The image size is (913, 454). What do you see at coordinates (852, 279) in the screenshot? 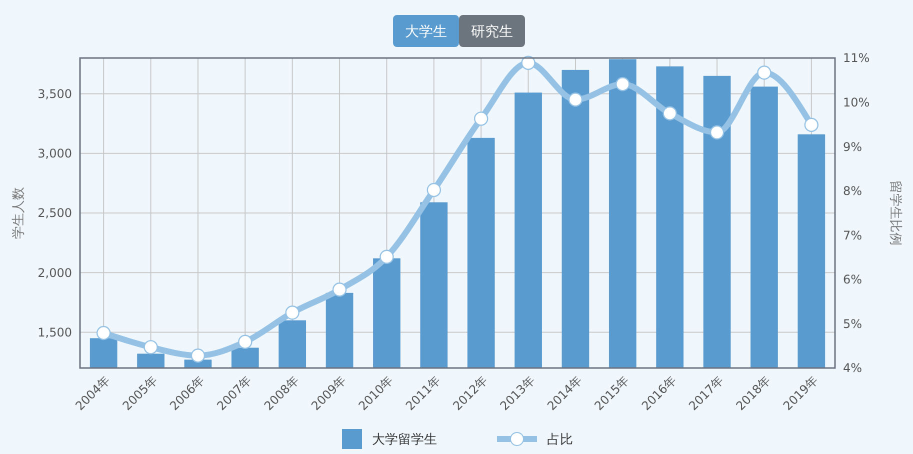
I see `y2-tick-label: 6%` at bounding box center [852, 279].